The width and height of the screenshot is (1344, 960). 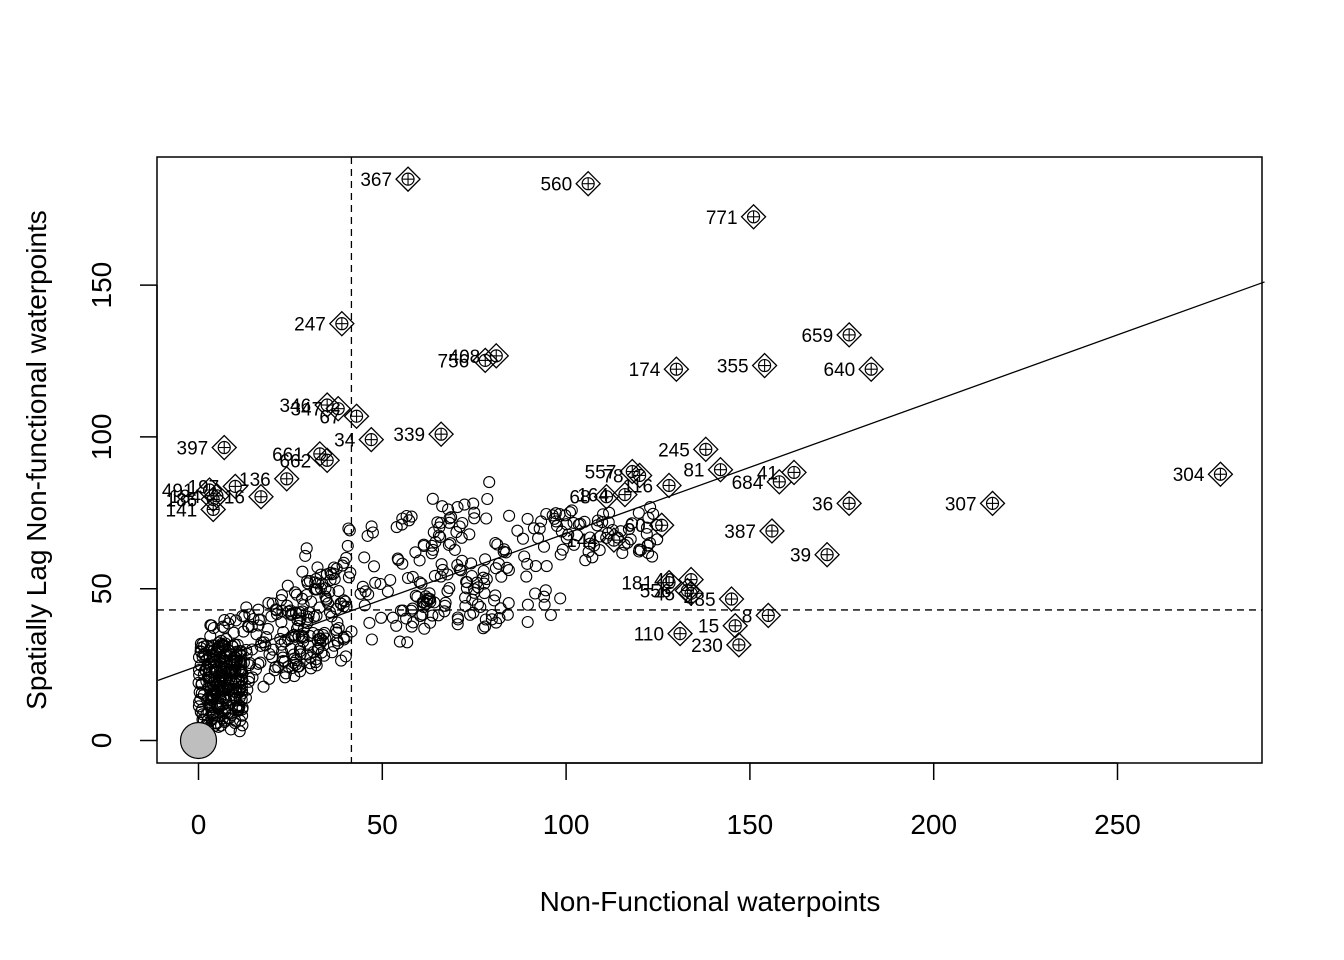 What do you see at coordinates (693, 471) in the screenshot?
I see `point-label: 81` at bounding box center [693, 471].